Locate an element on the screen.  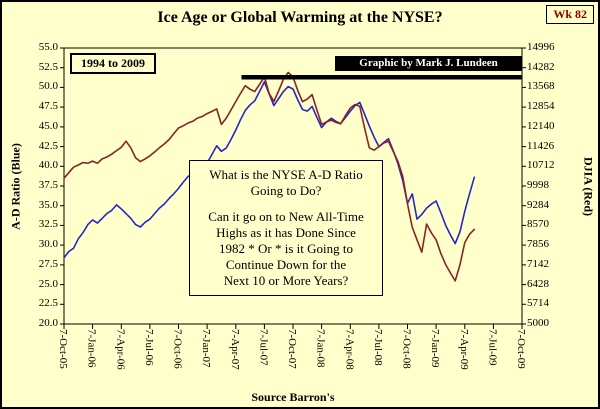
x-axis-tick-label: 7-Oct-09 is located at coordinates (521, 349).